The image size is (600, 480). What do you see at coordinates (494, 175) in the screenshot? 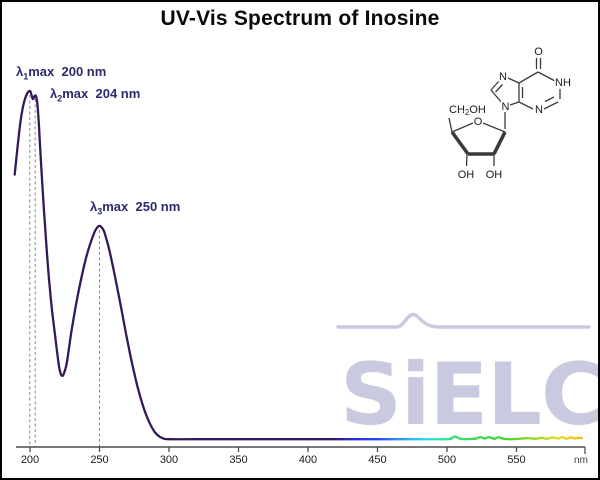
I see `atom-label-oh-right: OH` at bounding box center [494, 175].